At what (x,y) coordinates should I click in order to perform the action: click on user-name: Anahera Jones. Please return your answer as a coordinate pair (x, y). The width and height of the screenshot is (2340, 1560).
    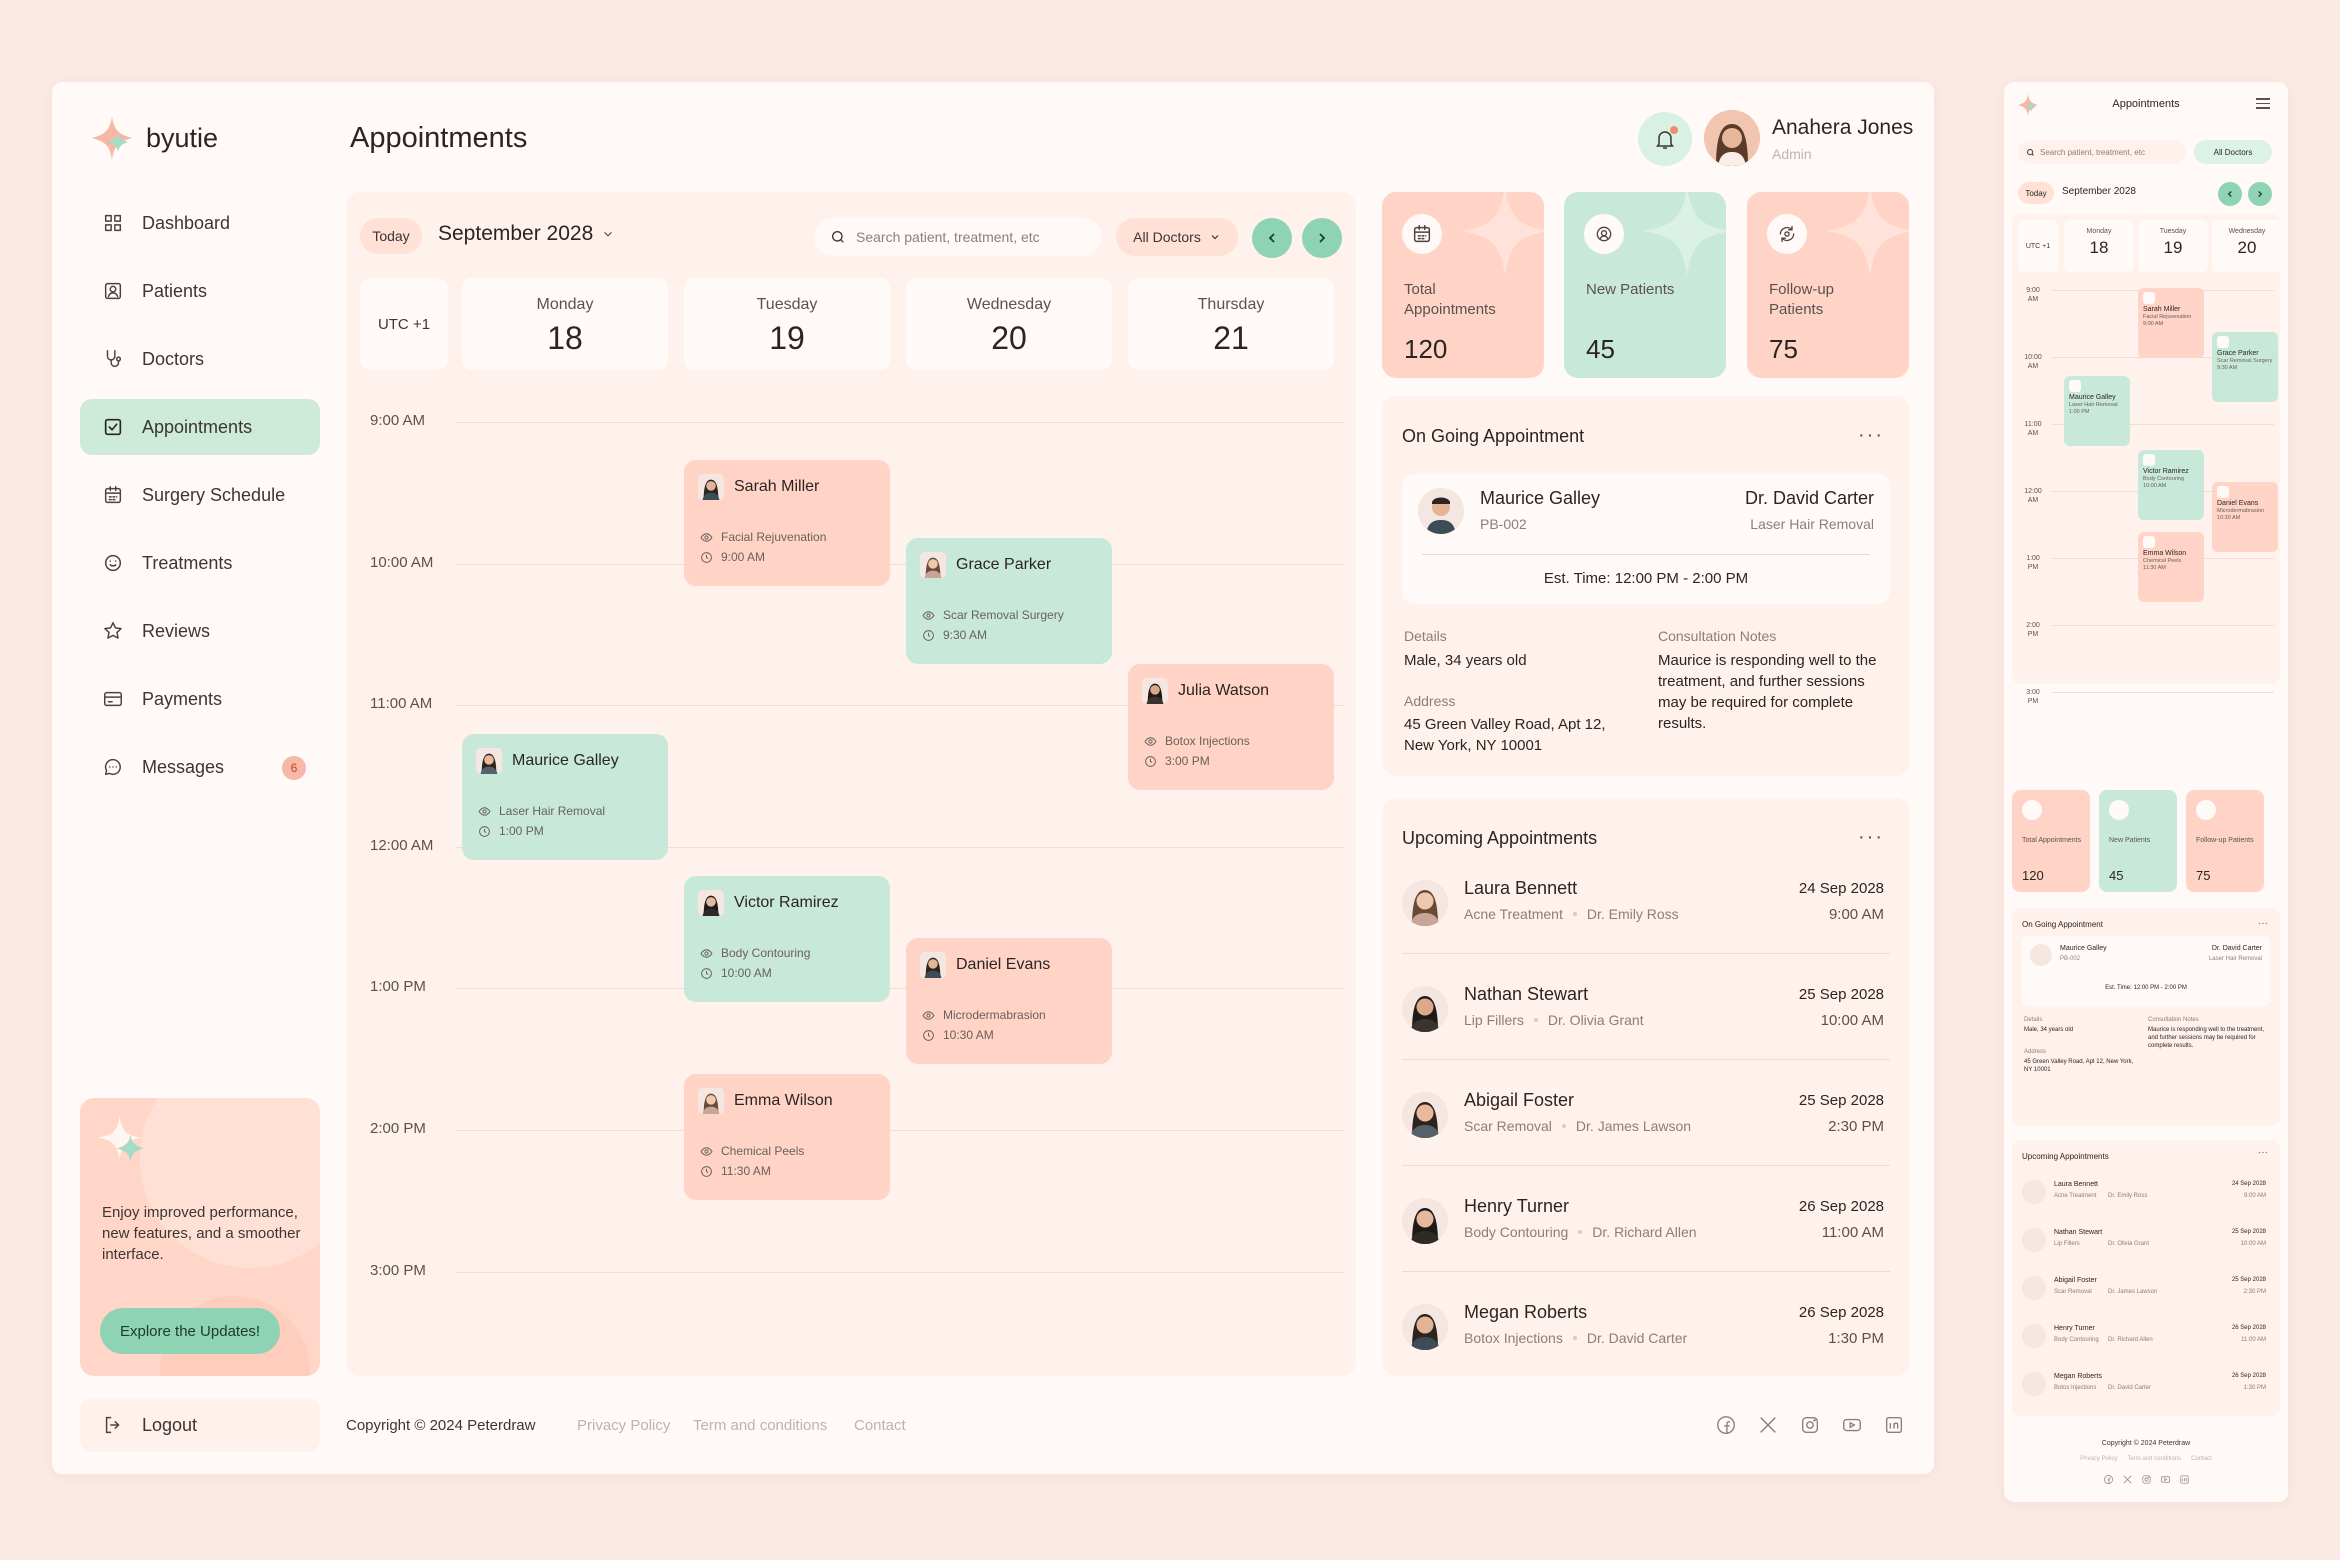
    Looking at the image, I should click on (1843, 127).